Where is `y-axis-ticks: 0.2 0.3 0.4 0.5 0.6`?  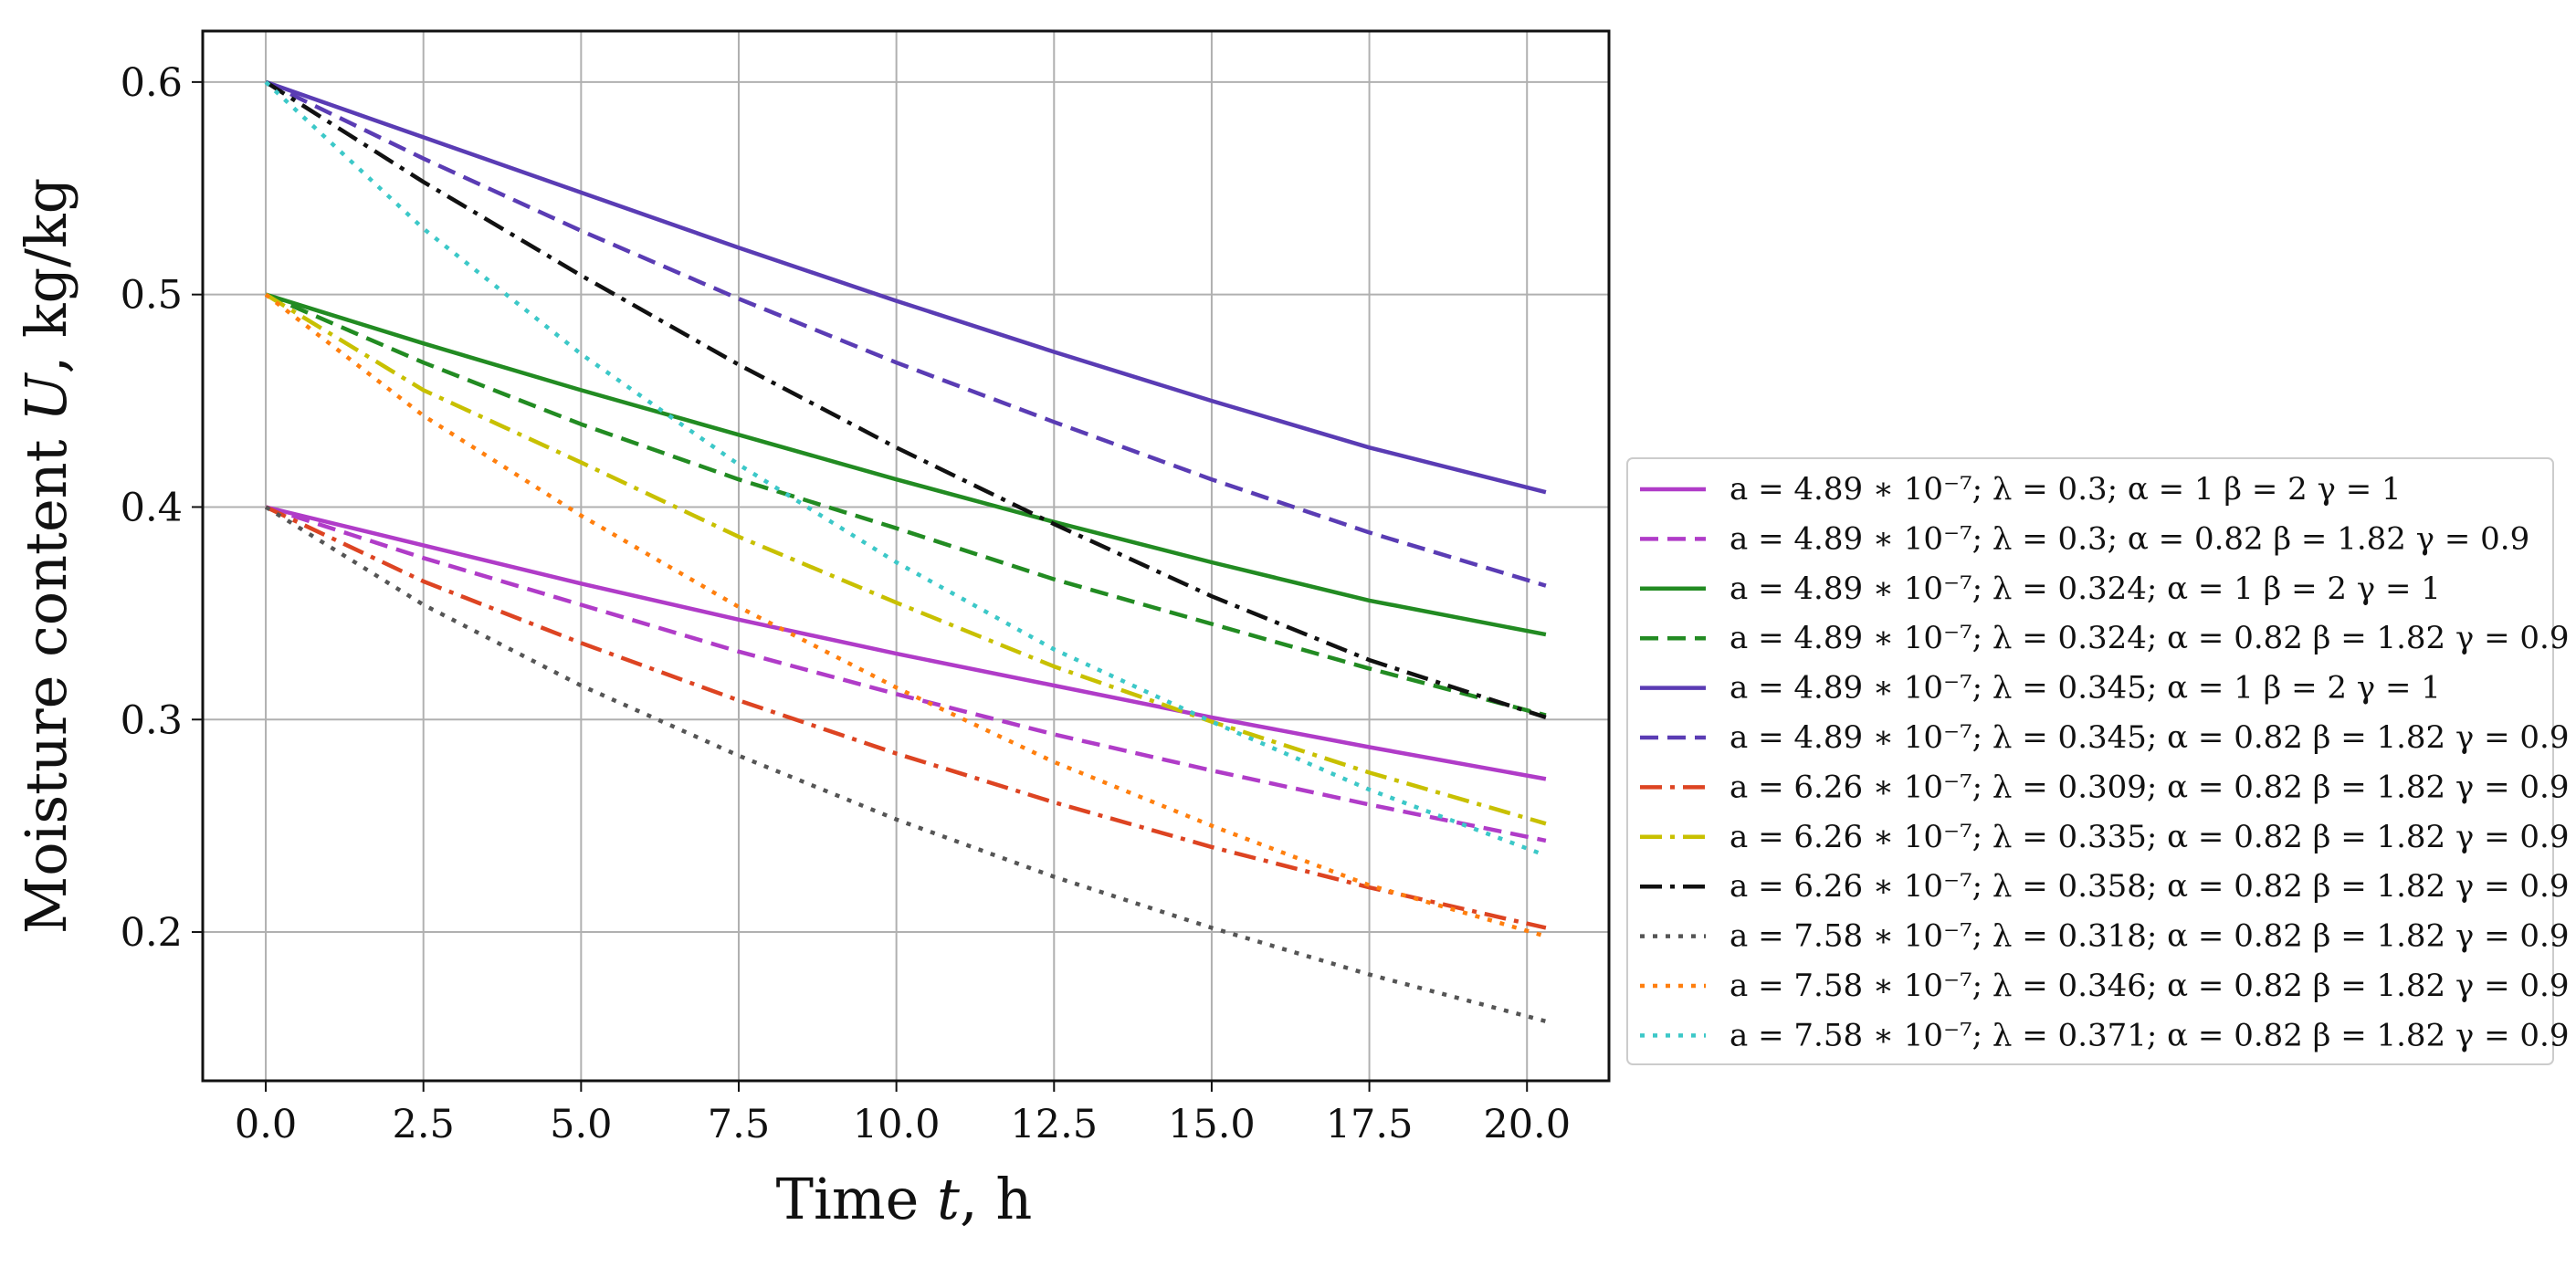
y-axis-ticks: 0.2 0.3 0.4 0.5 0.6 is located at coordinates (162, 508).